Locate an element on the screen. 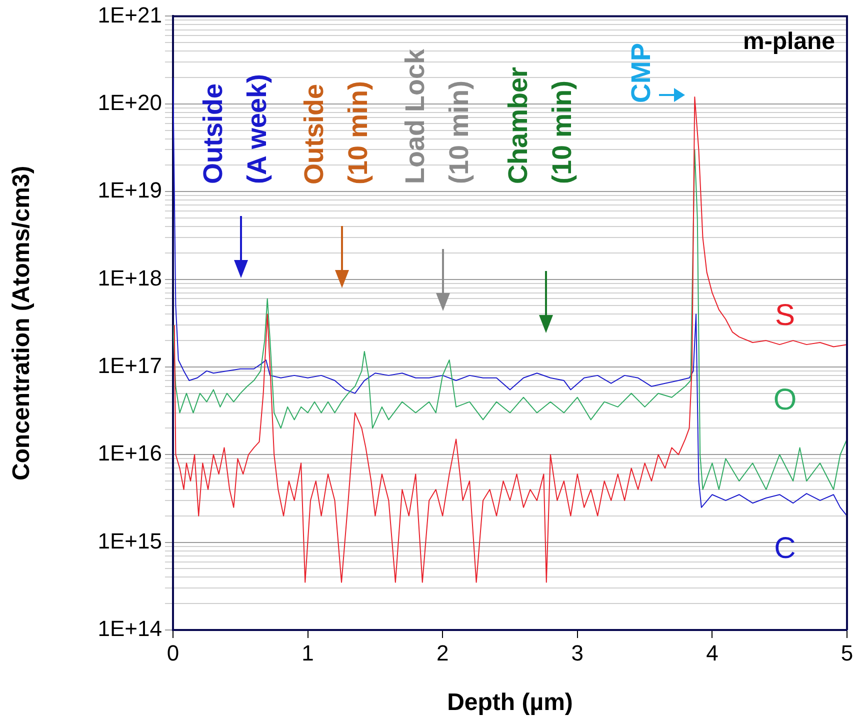 The width and height of the screenshot is (861, 722). annotation: CMP is located at coordinates (640, 72).